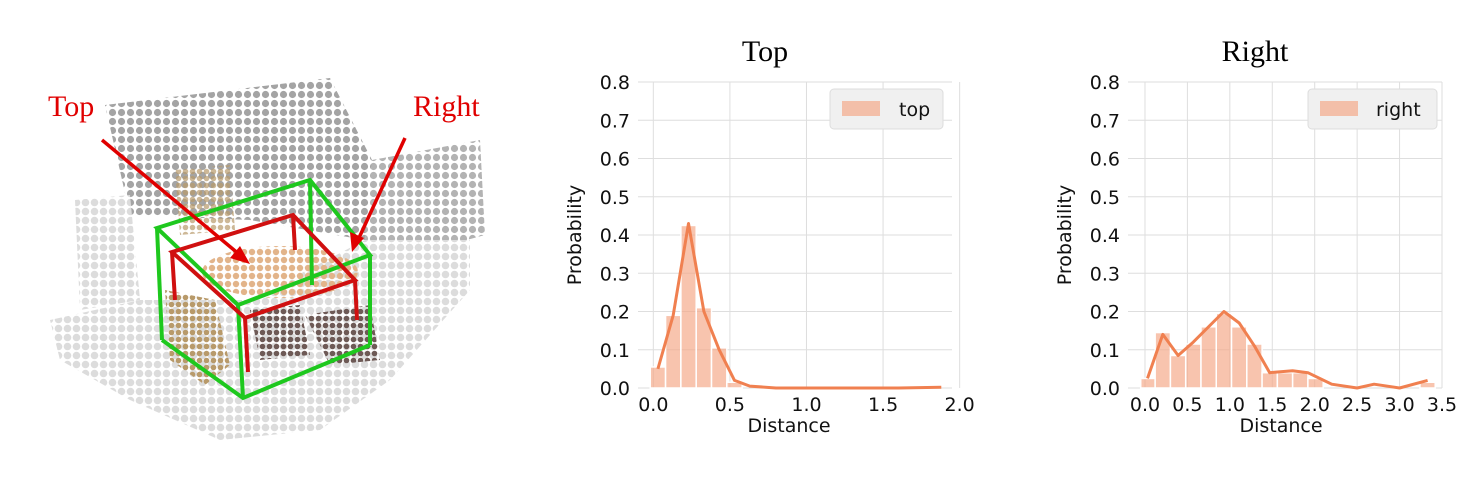 Image resolution: width=1464 pixels, height=481 pixels. Describe the element at coordinates (1255, 51) in the screenshot. I see `chart-title: Right` at that location.